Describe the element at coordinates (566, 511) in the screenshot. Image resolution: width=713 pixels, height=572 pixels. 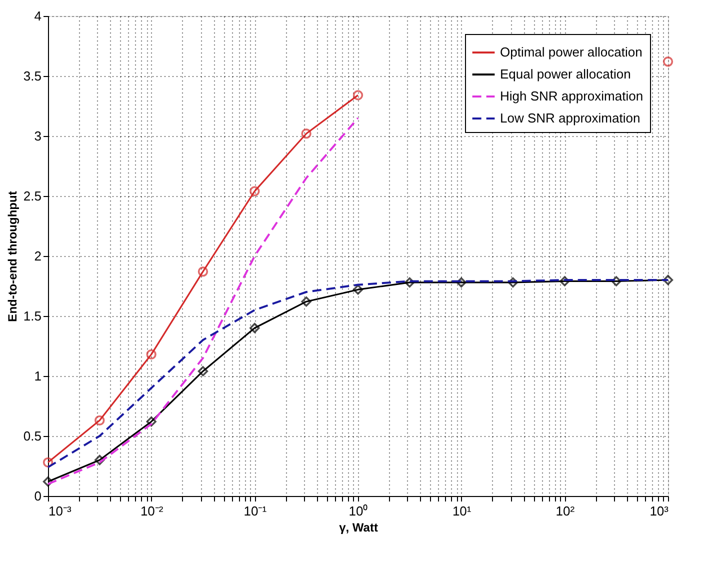
I see `x-tick-label: 10²` at that location.